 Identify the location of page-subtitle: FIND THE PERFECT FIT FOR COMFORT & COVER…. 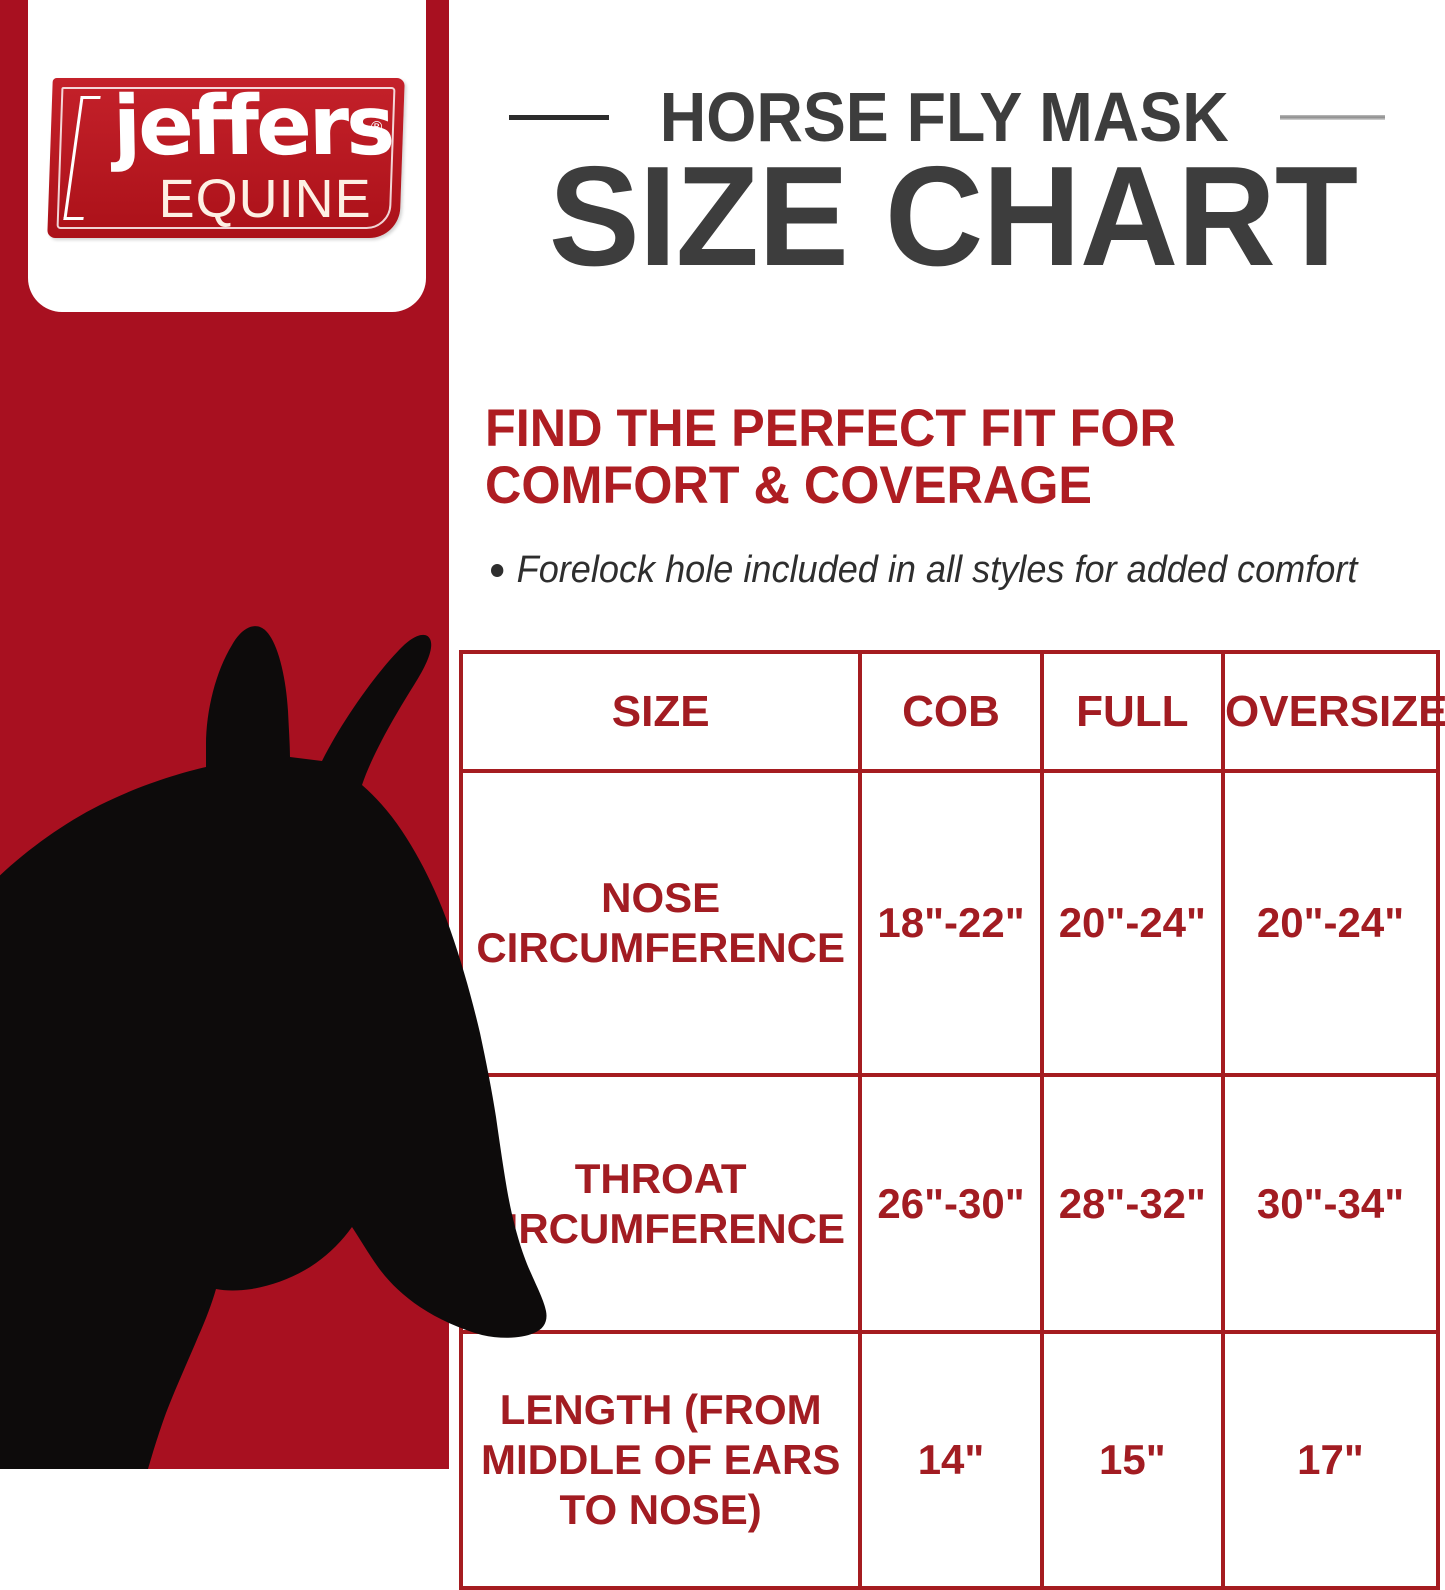
(830, 457).